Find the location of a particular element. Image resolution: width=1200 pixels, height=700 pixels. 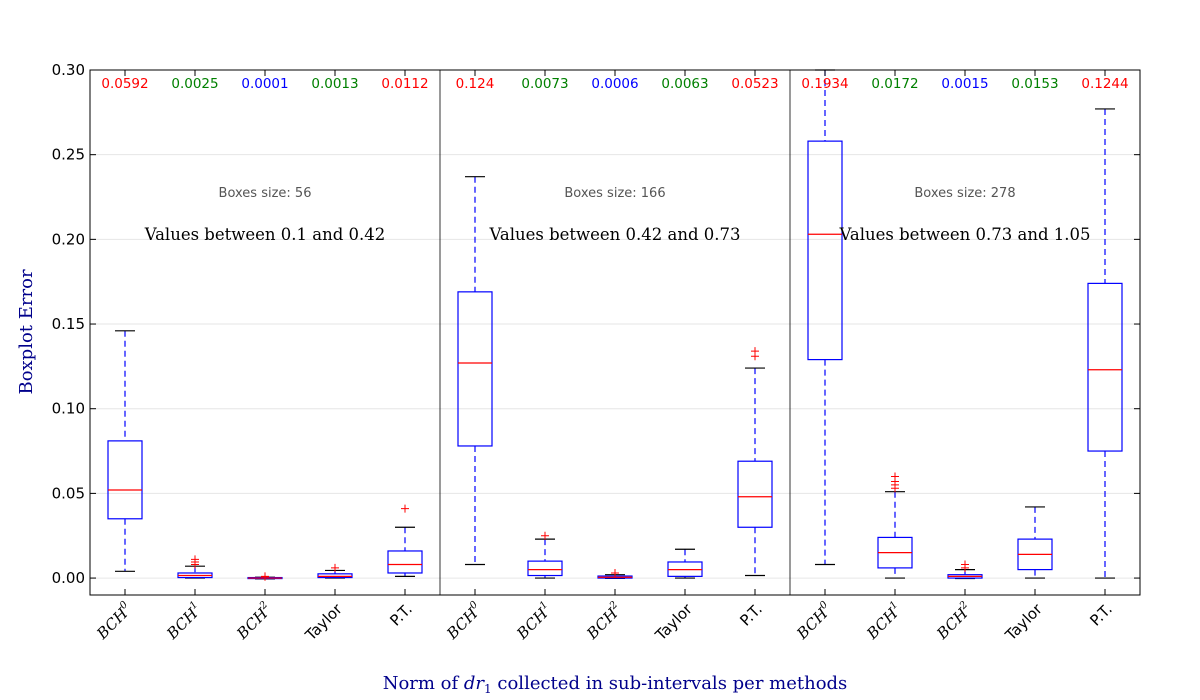

range-label: Values between 0.42 and 0.73 is located at coordinates (614, 234).